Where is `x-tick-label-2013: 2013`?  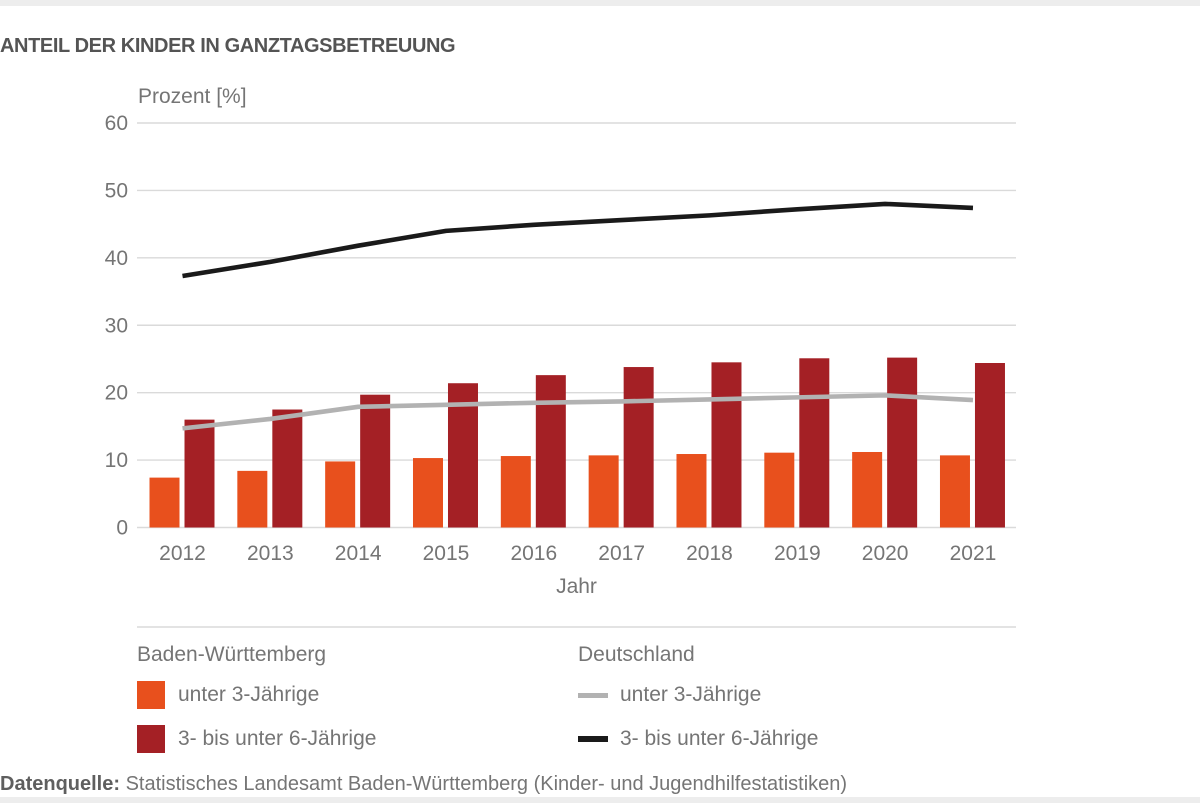
x-tick-label-2013: 2013 is located at coordinates (270, 553).